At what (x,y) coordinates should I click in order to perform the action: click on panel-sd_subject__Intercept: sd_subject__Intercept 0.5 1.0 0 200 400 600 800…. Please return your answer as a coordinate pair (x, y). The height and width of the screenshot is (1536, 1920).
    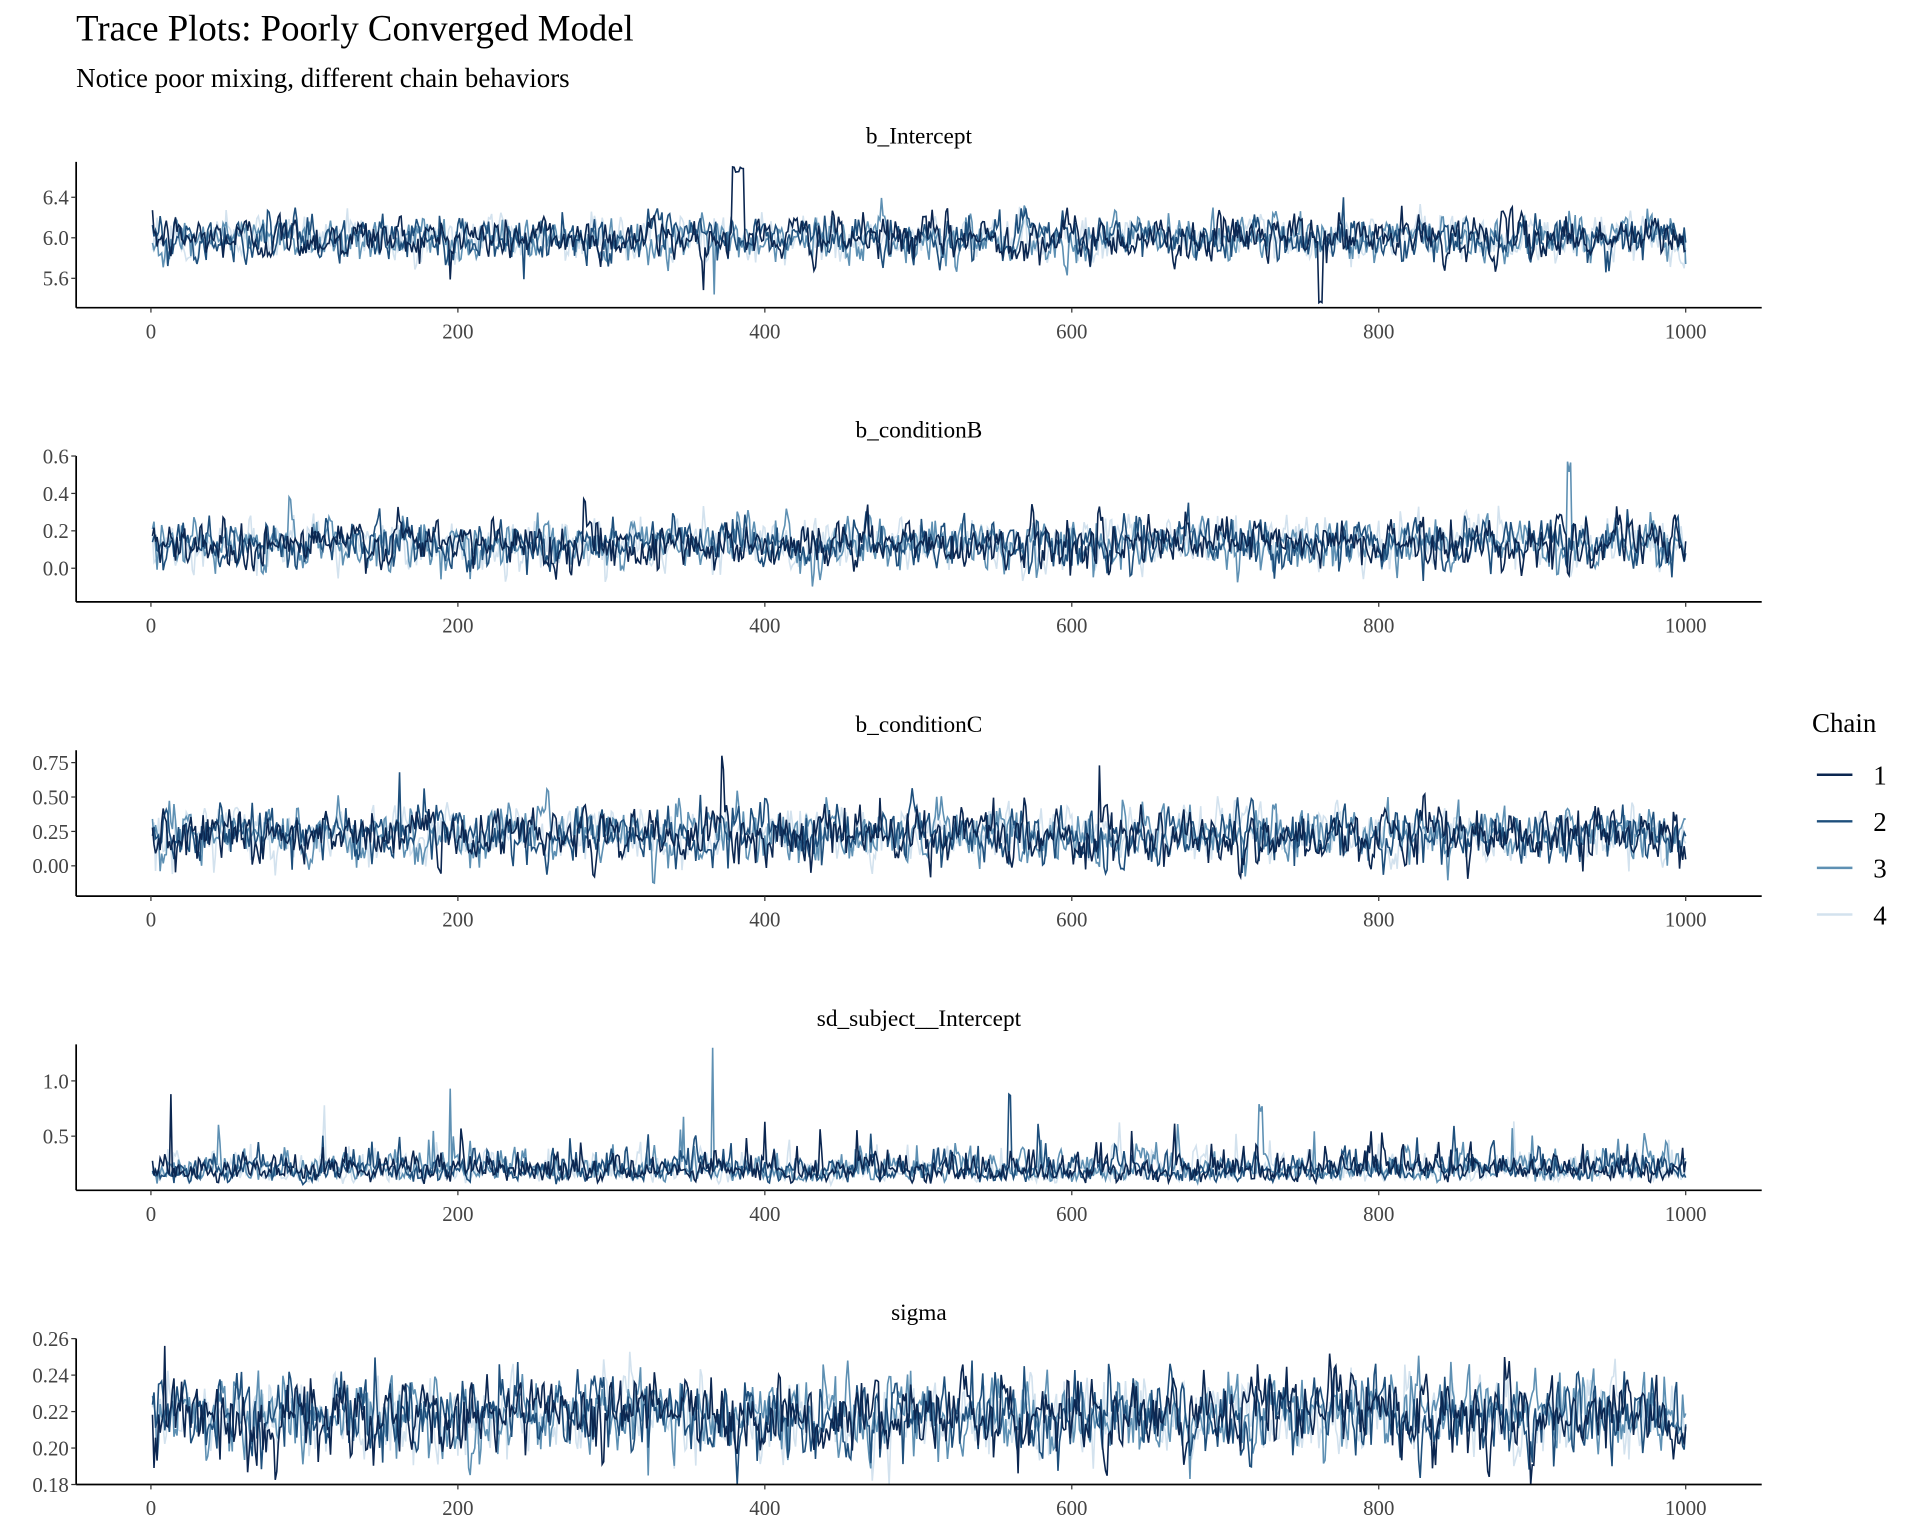
    Looking at the image, I should click on (902, 1116).